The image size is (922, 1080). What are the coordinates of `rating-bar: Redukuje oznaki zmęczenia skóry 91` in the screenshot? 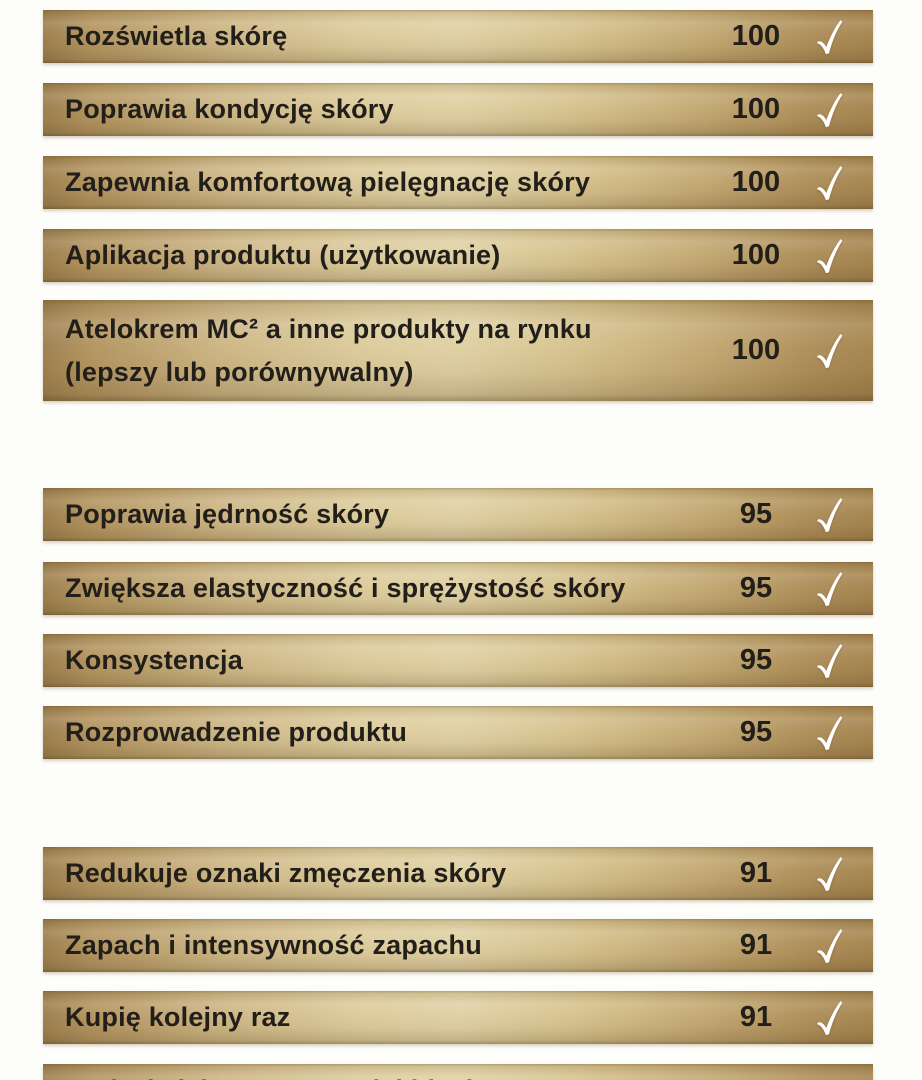 It's located at (458, 873).